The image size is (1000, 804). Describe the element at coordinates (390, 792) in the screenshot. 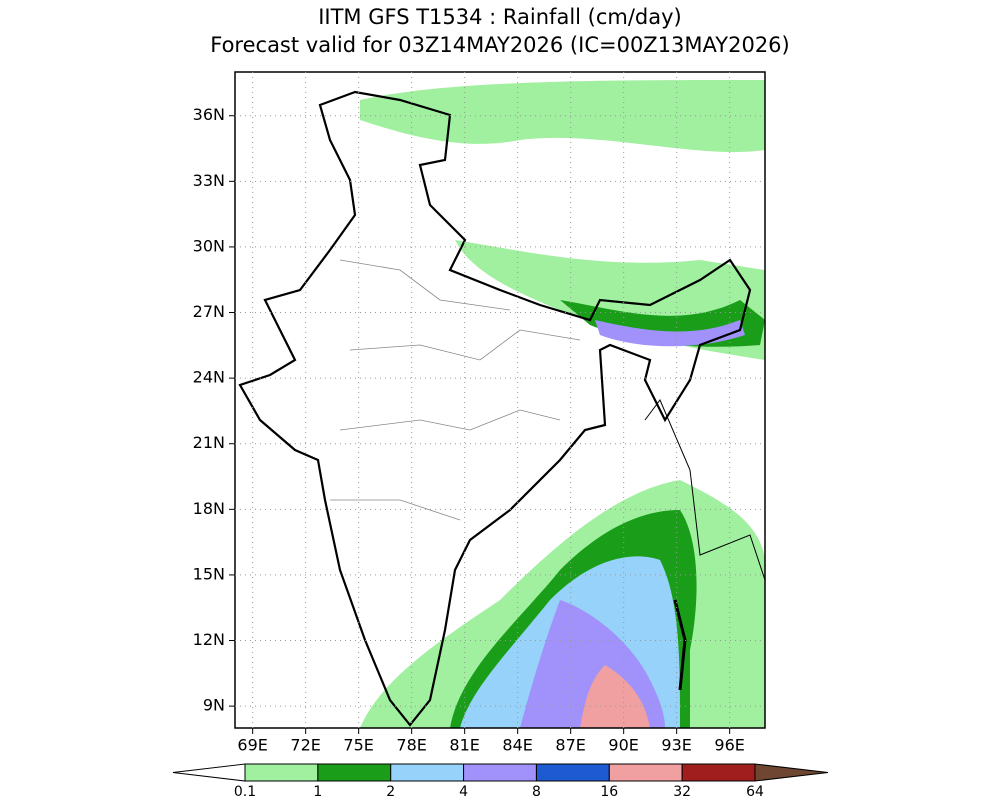

I see `colorbar-label: 2` at that location.